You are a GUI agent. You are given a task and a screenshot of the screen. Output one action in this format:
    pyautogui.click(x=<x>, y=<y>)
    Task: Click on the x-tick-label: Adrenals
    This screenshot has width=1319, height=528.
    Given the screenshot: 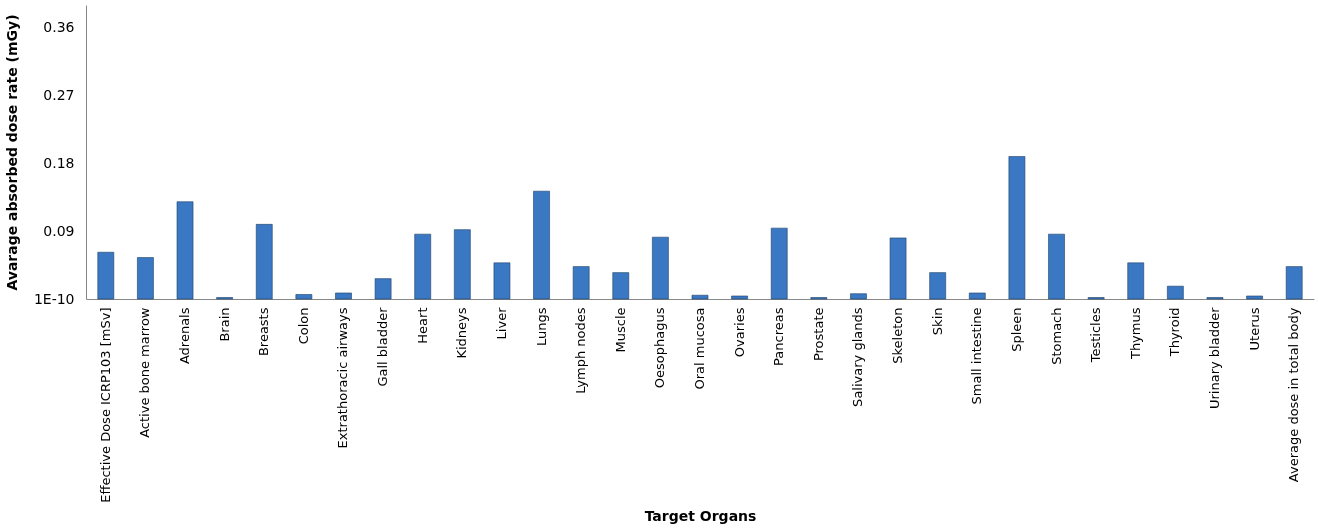 What is the action you would take?
    pyautogui.click(x=185, y=336)
    